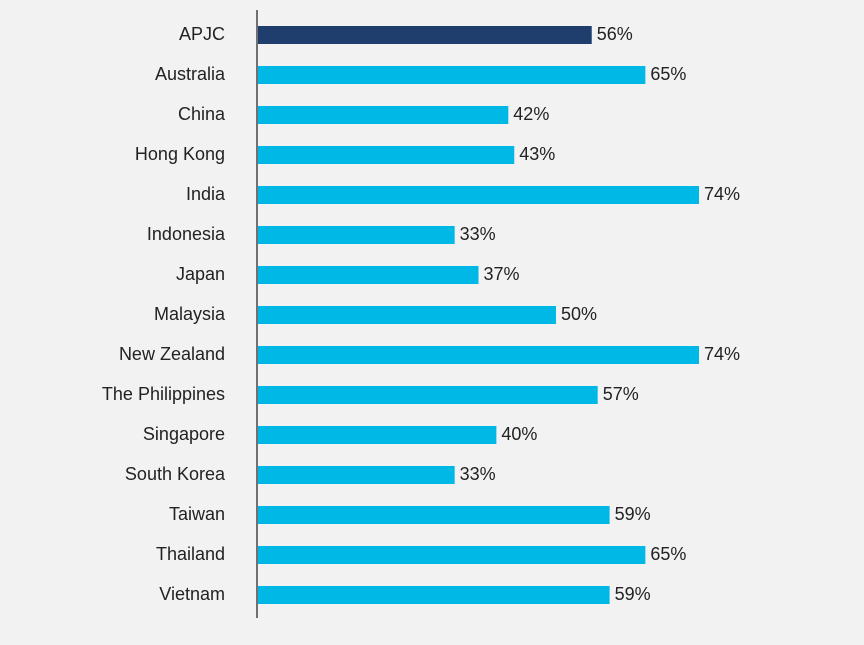 The height and width of the screenshot is (645, 864). What do you see at coordinates (180, 154) in the screenshot?
I see `category-label: Hong Kong` at bounding box center [180, 154].